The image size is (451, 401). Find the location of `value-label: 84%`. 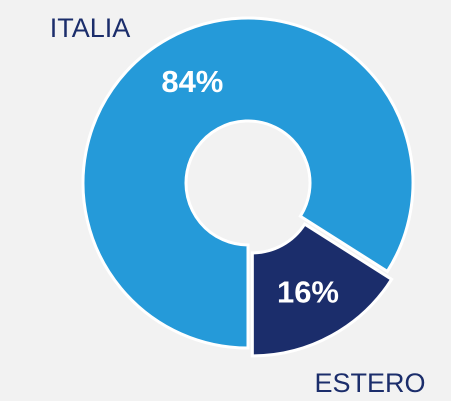

value-label: 84% is located at coordinates (192, 81).